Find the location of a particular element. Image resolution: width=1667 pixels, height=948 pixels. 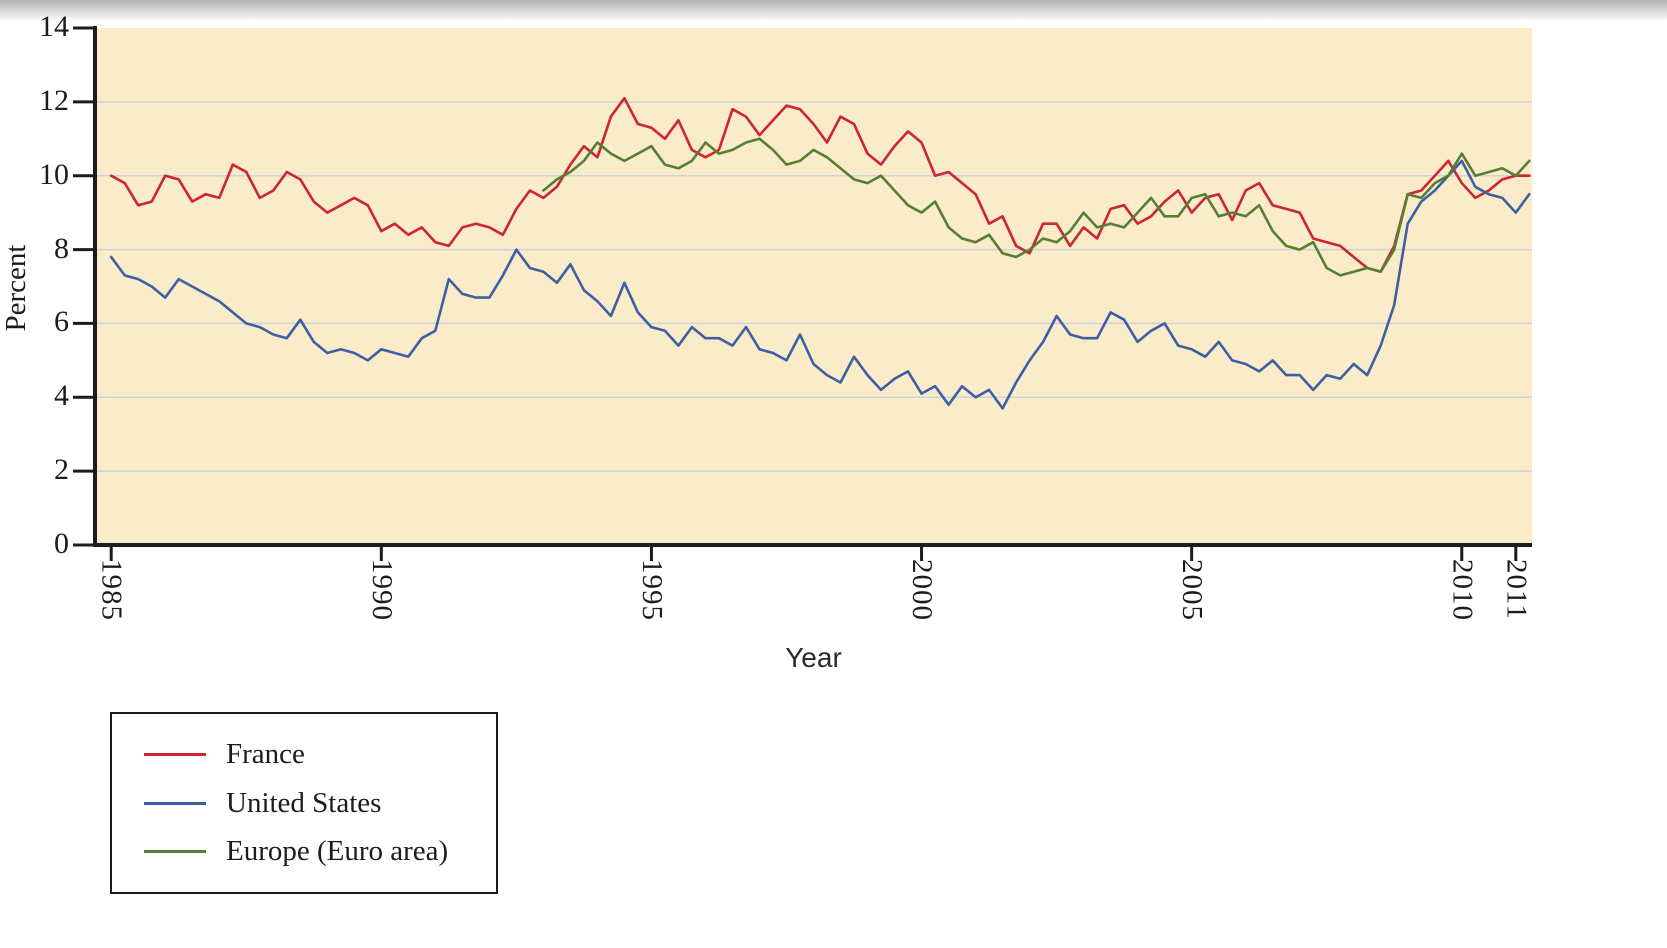

x-tick-label: 2010 is located at coordinates (1462, 590).